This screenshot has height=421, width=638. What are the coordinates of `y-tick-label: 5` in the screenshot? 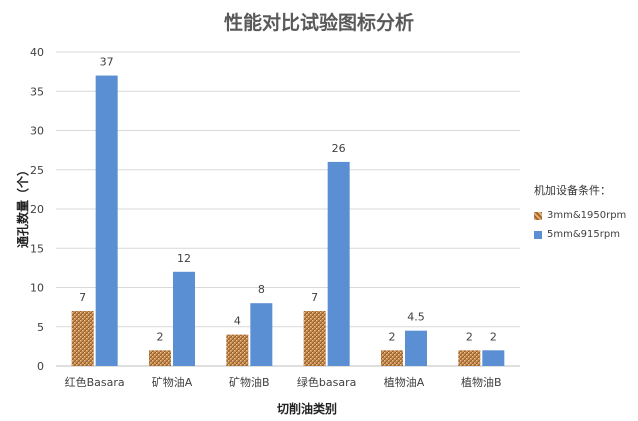 It's located at (40, 327).